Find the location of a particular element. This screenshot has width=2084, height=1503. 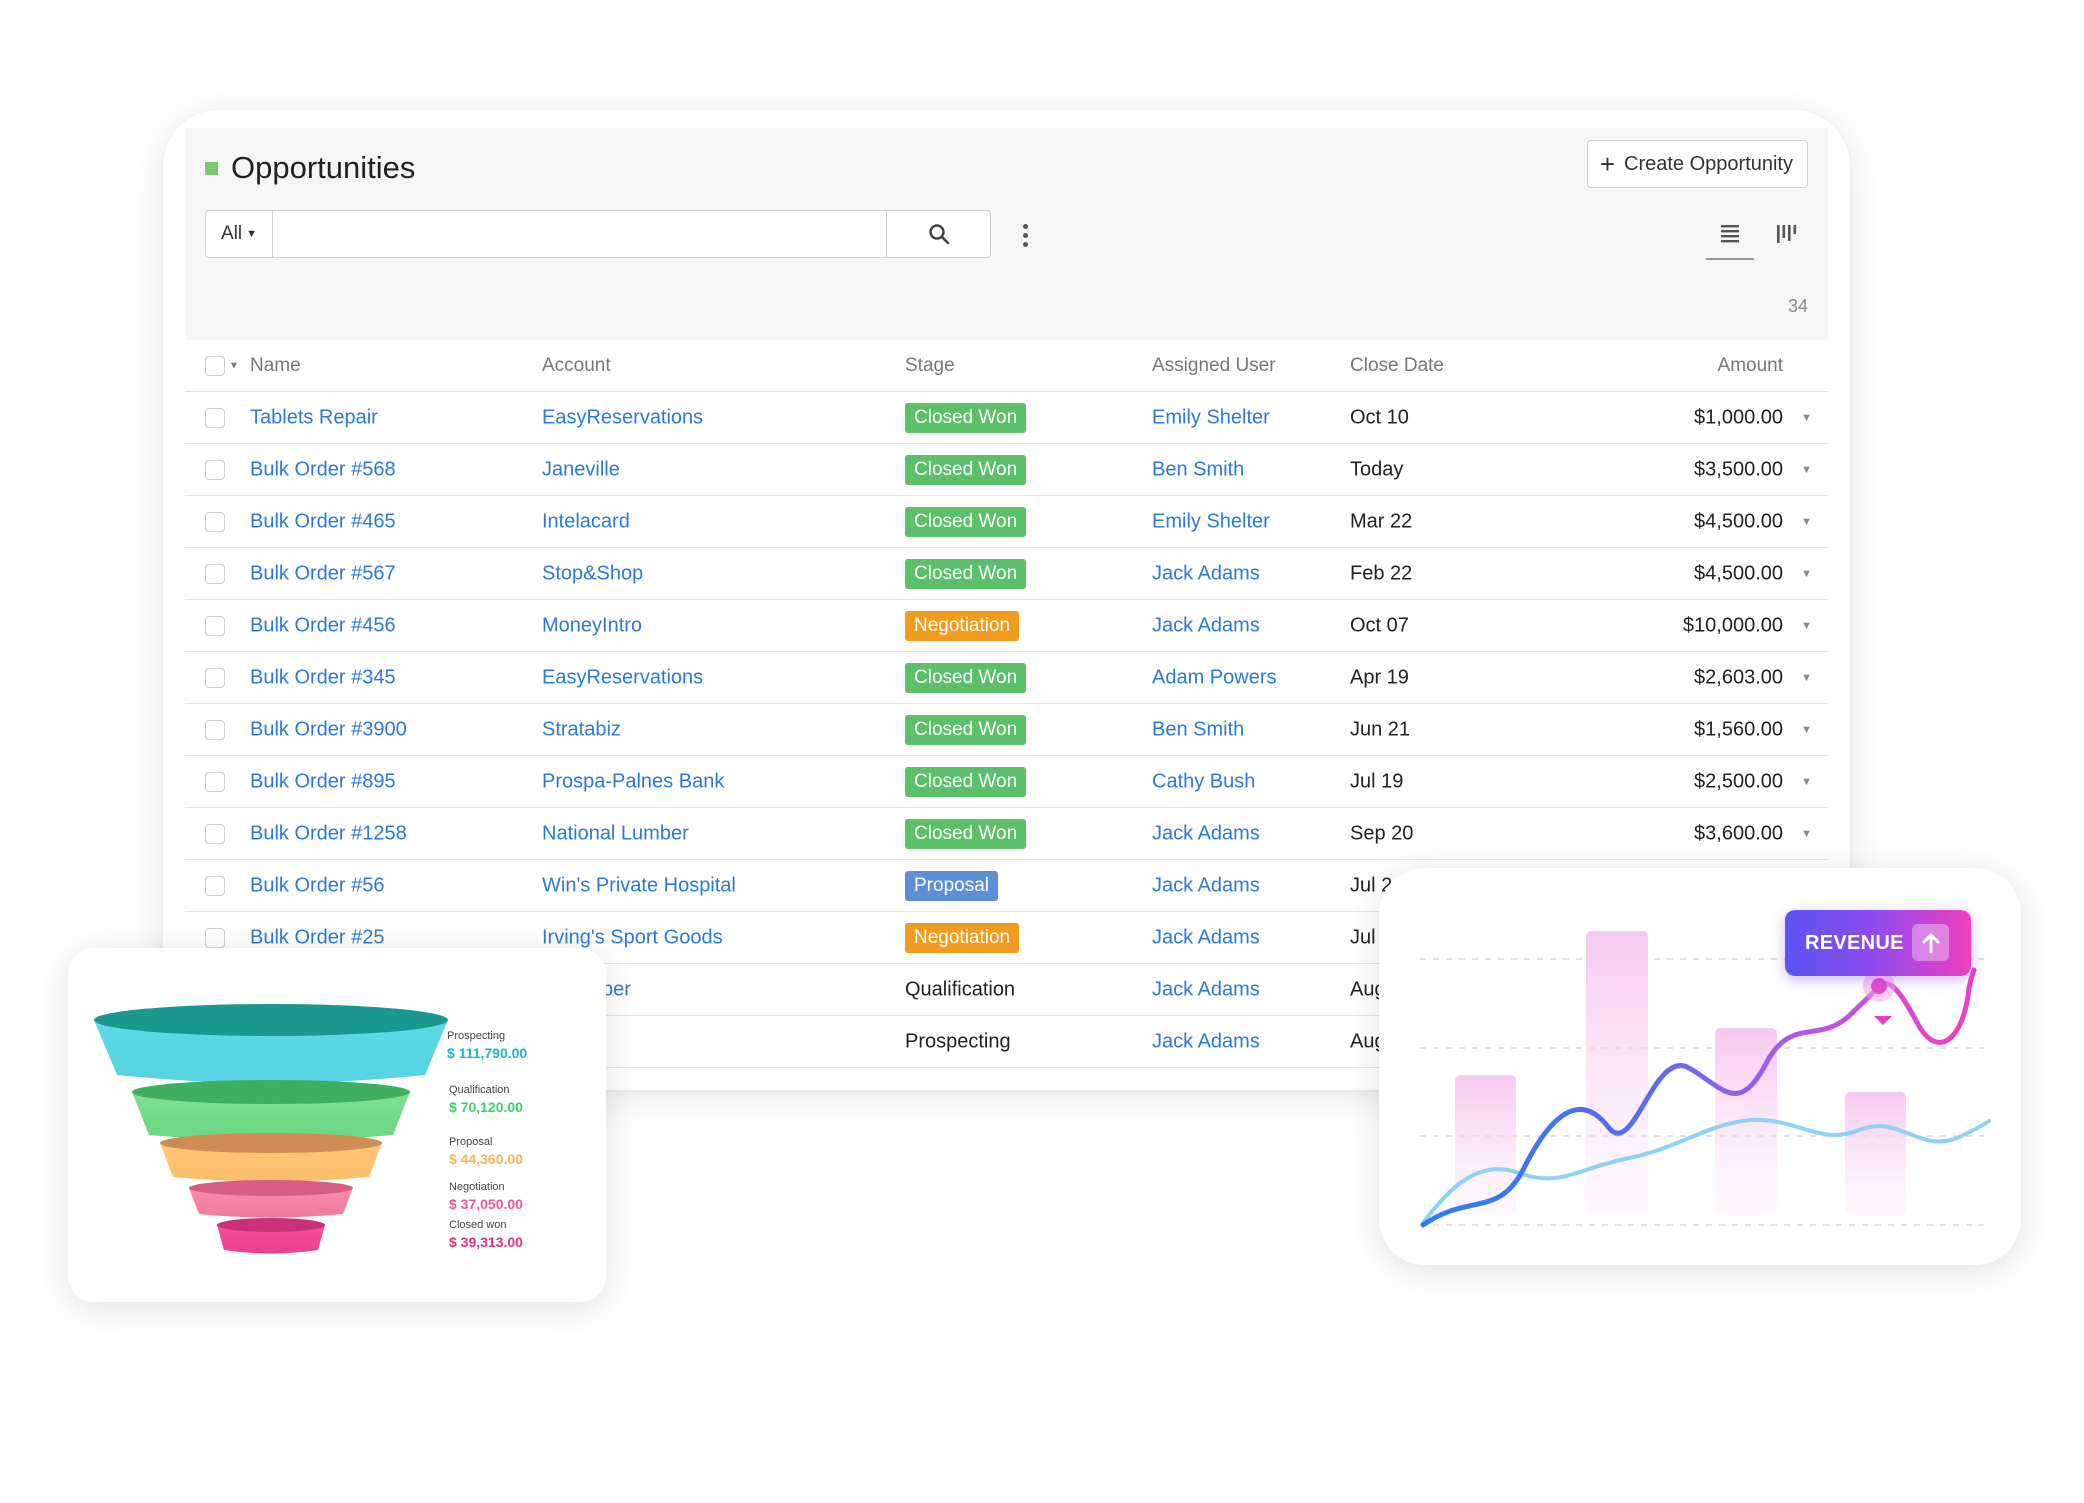

kebab-menu-icon is located at coordinates (1025, 235).